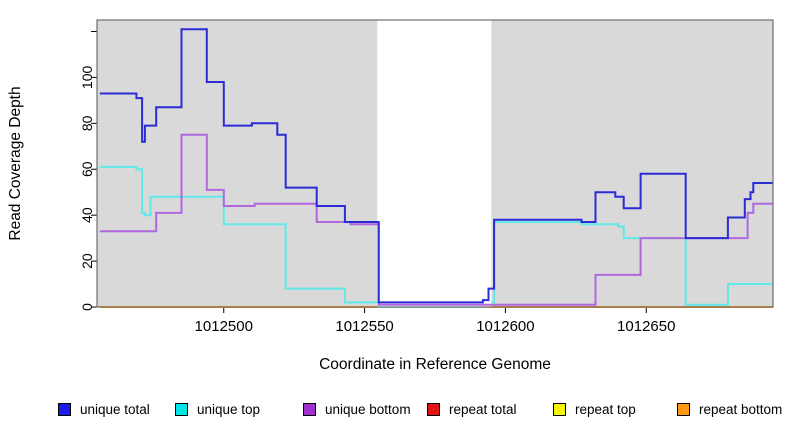  Describe the element at coordinates (224, 326) in the screenshot. I see `x-tick-label: 1012500` at that location.